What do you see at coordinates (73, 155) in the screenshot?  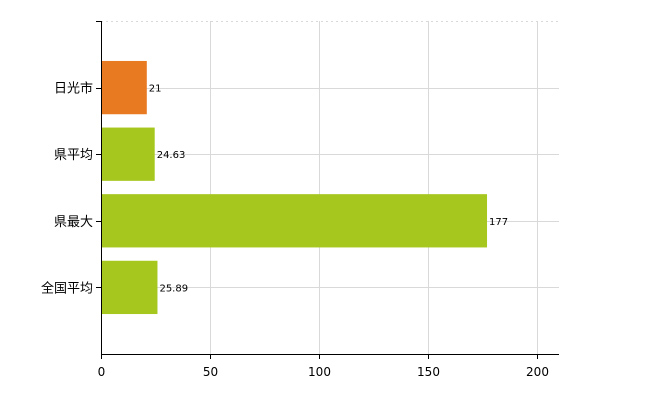 I see `category-label-2: 県平均` at bounding box center [73, 155].